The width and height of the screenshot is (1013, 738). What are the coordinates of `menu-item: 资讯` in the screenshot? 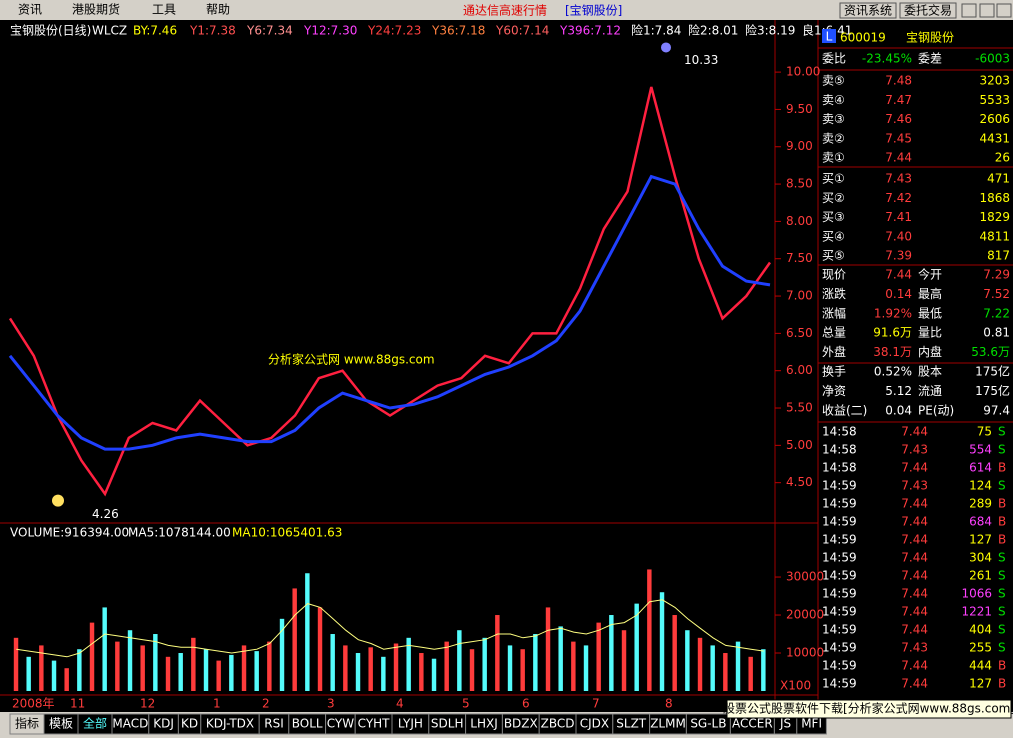 It's located at (30, 10).